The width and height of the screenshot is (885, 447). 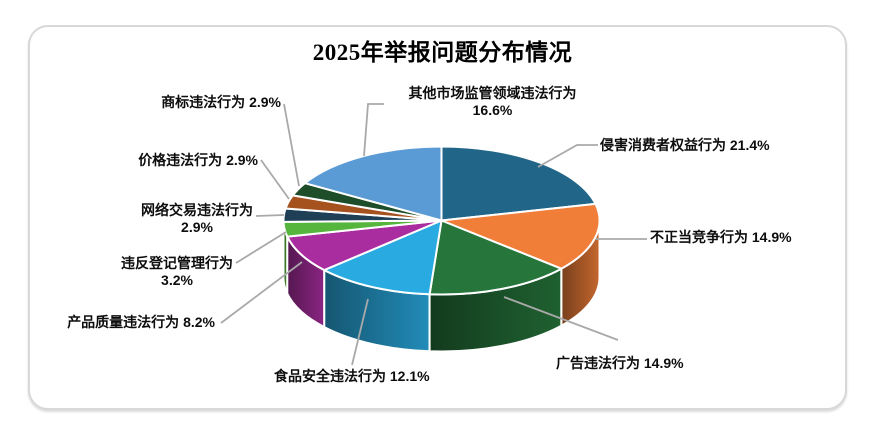 I want to click on pie-label-8: 商标违法行为 2.9%, so click(x=221, y=102).